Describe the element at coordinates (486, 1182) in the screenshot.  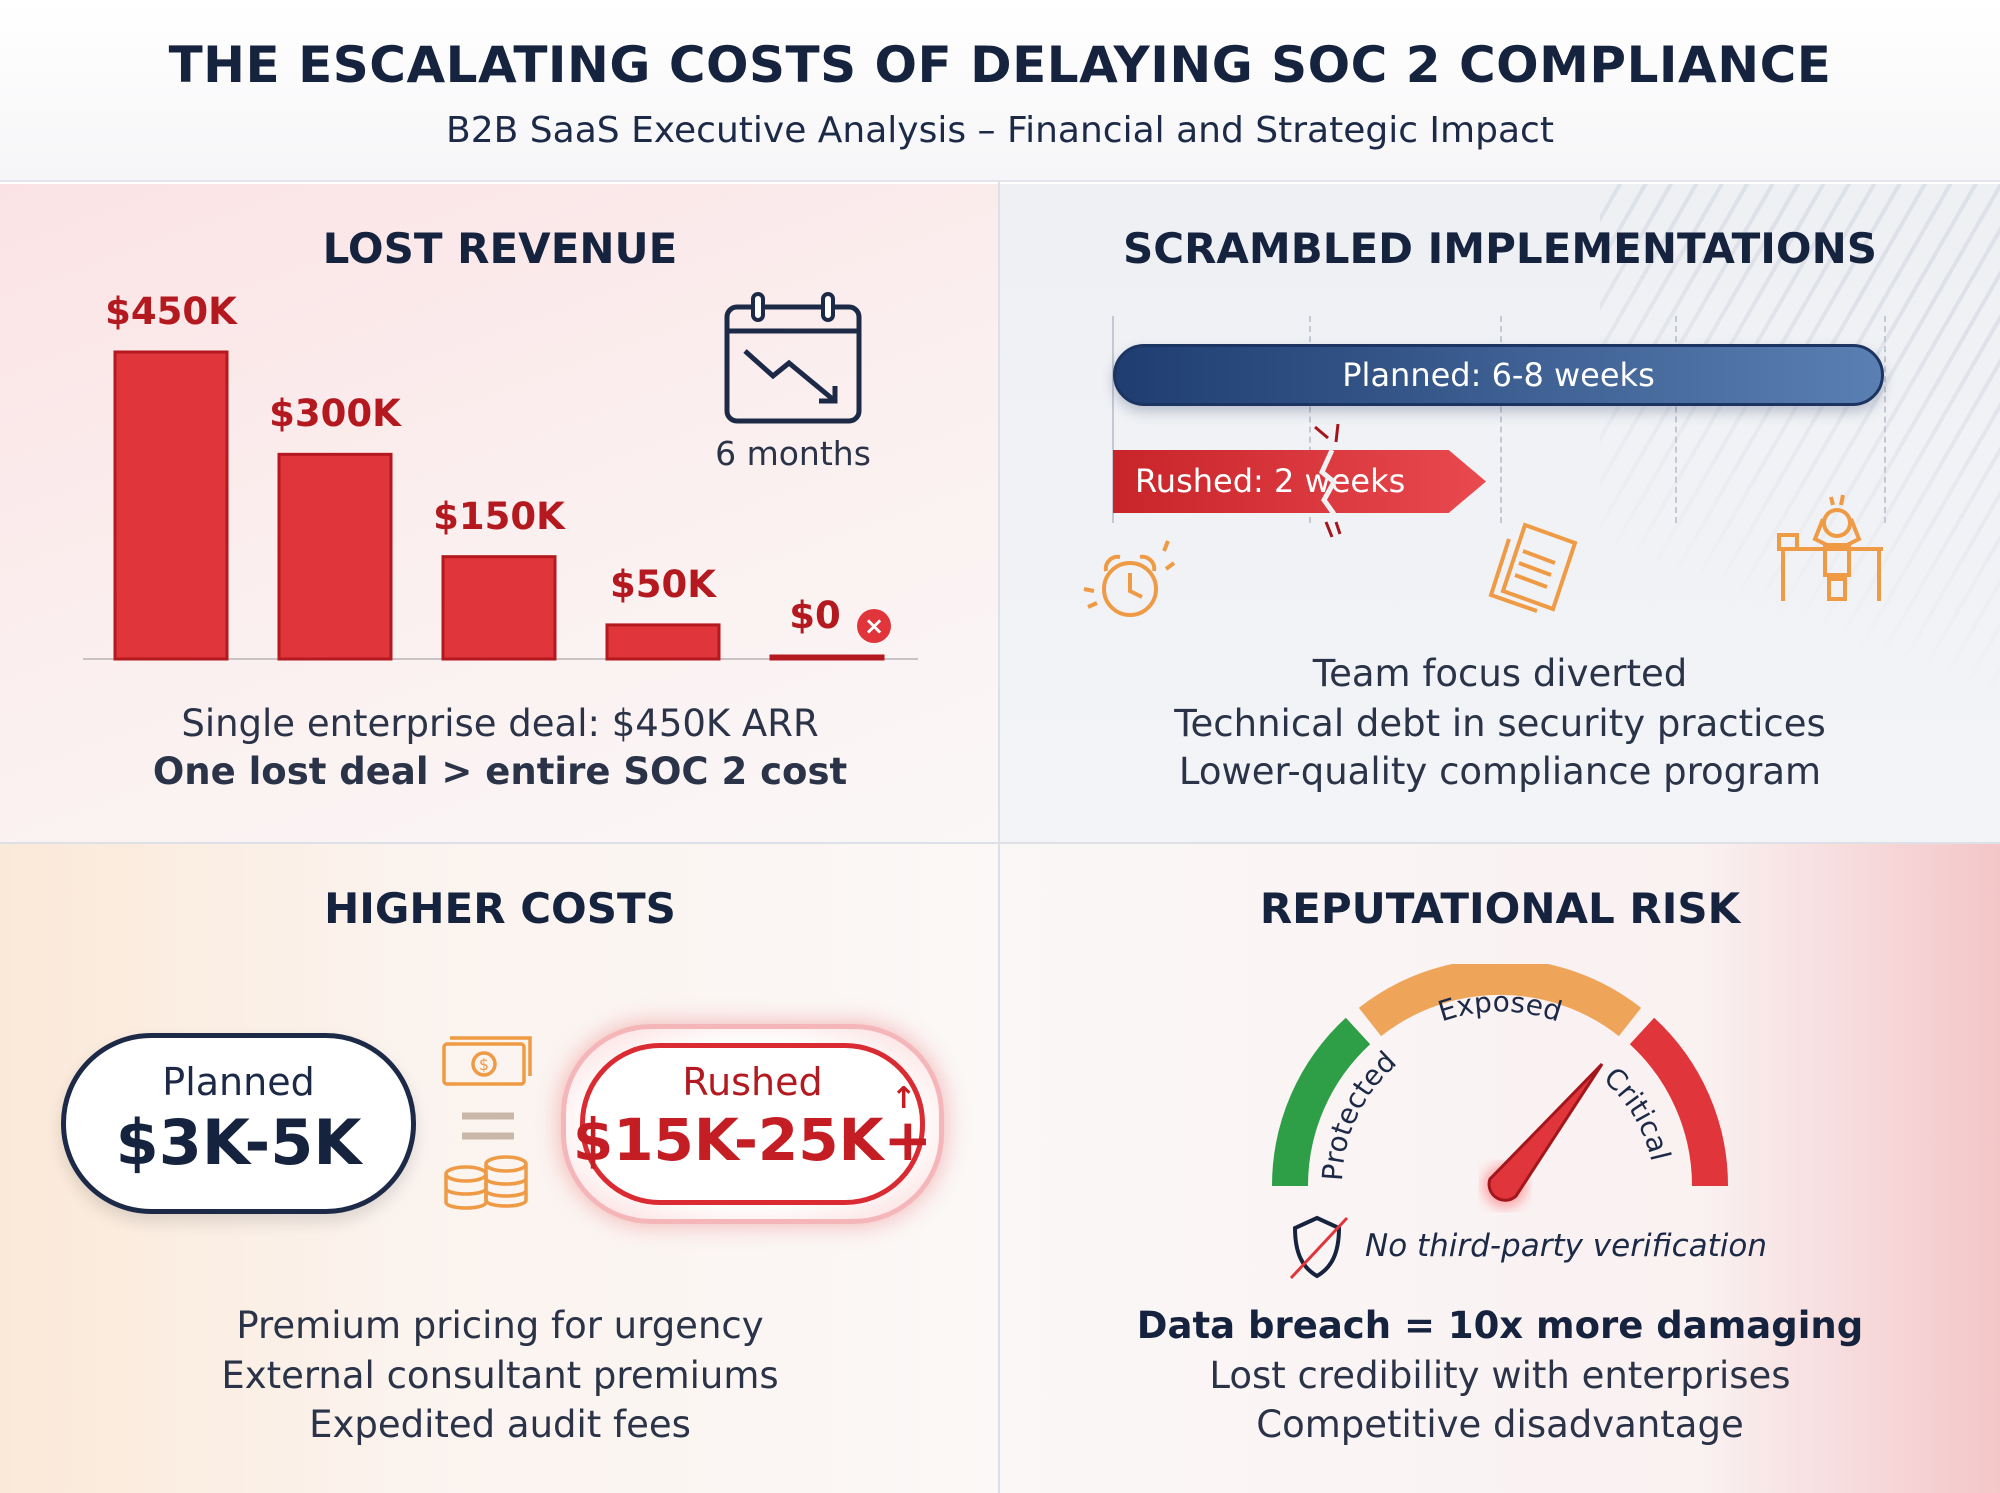
I see `coins-icon` at that location.